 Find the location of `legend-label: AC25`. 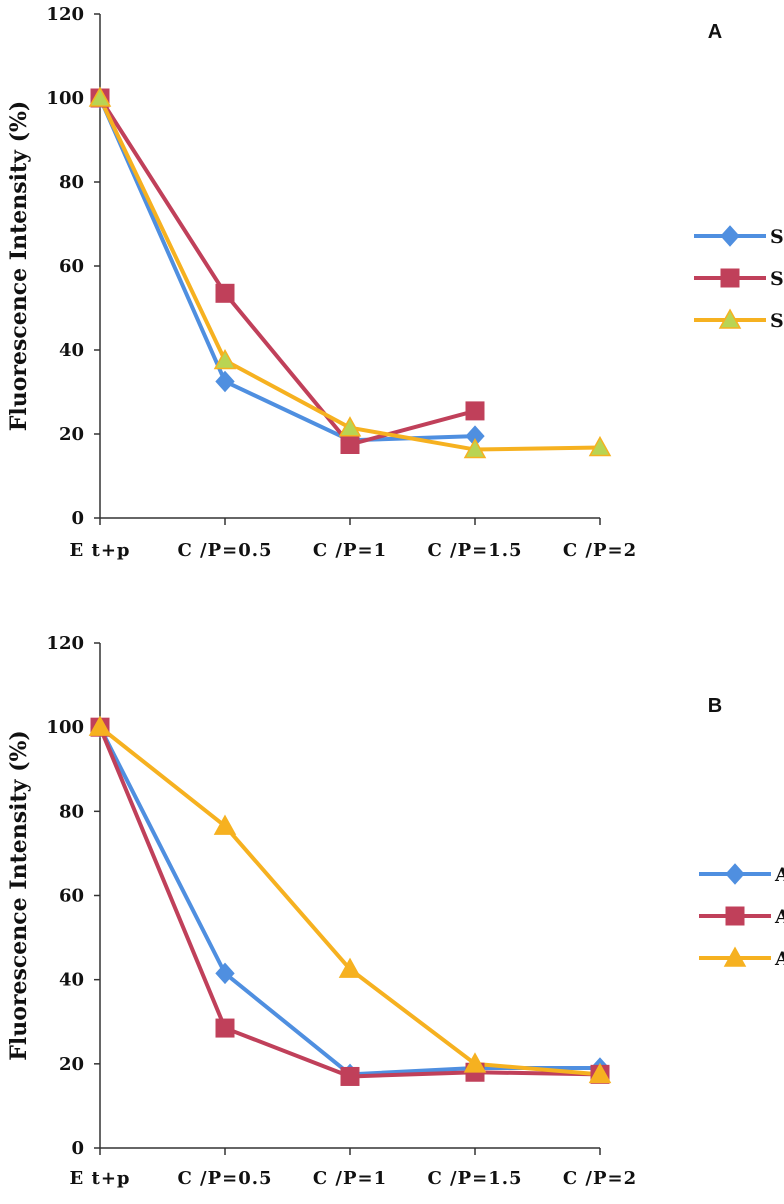

legend-label: AC25 is located at coordinates (779, 959).